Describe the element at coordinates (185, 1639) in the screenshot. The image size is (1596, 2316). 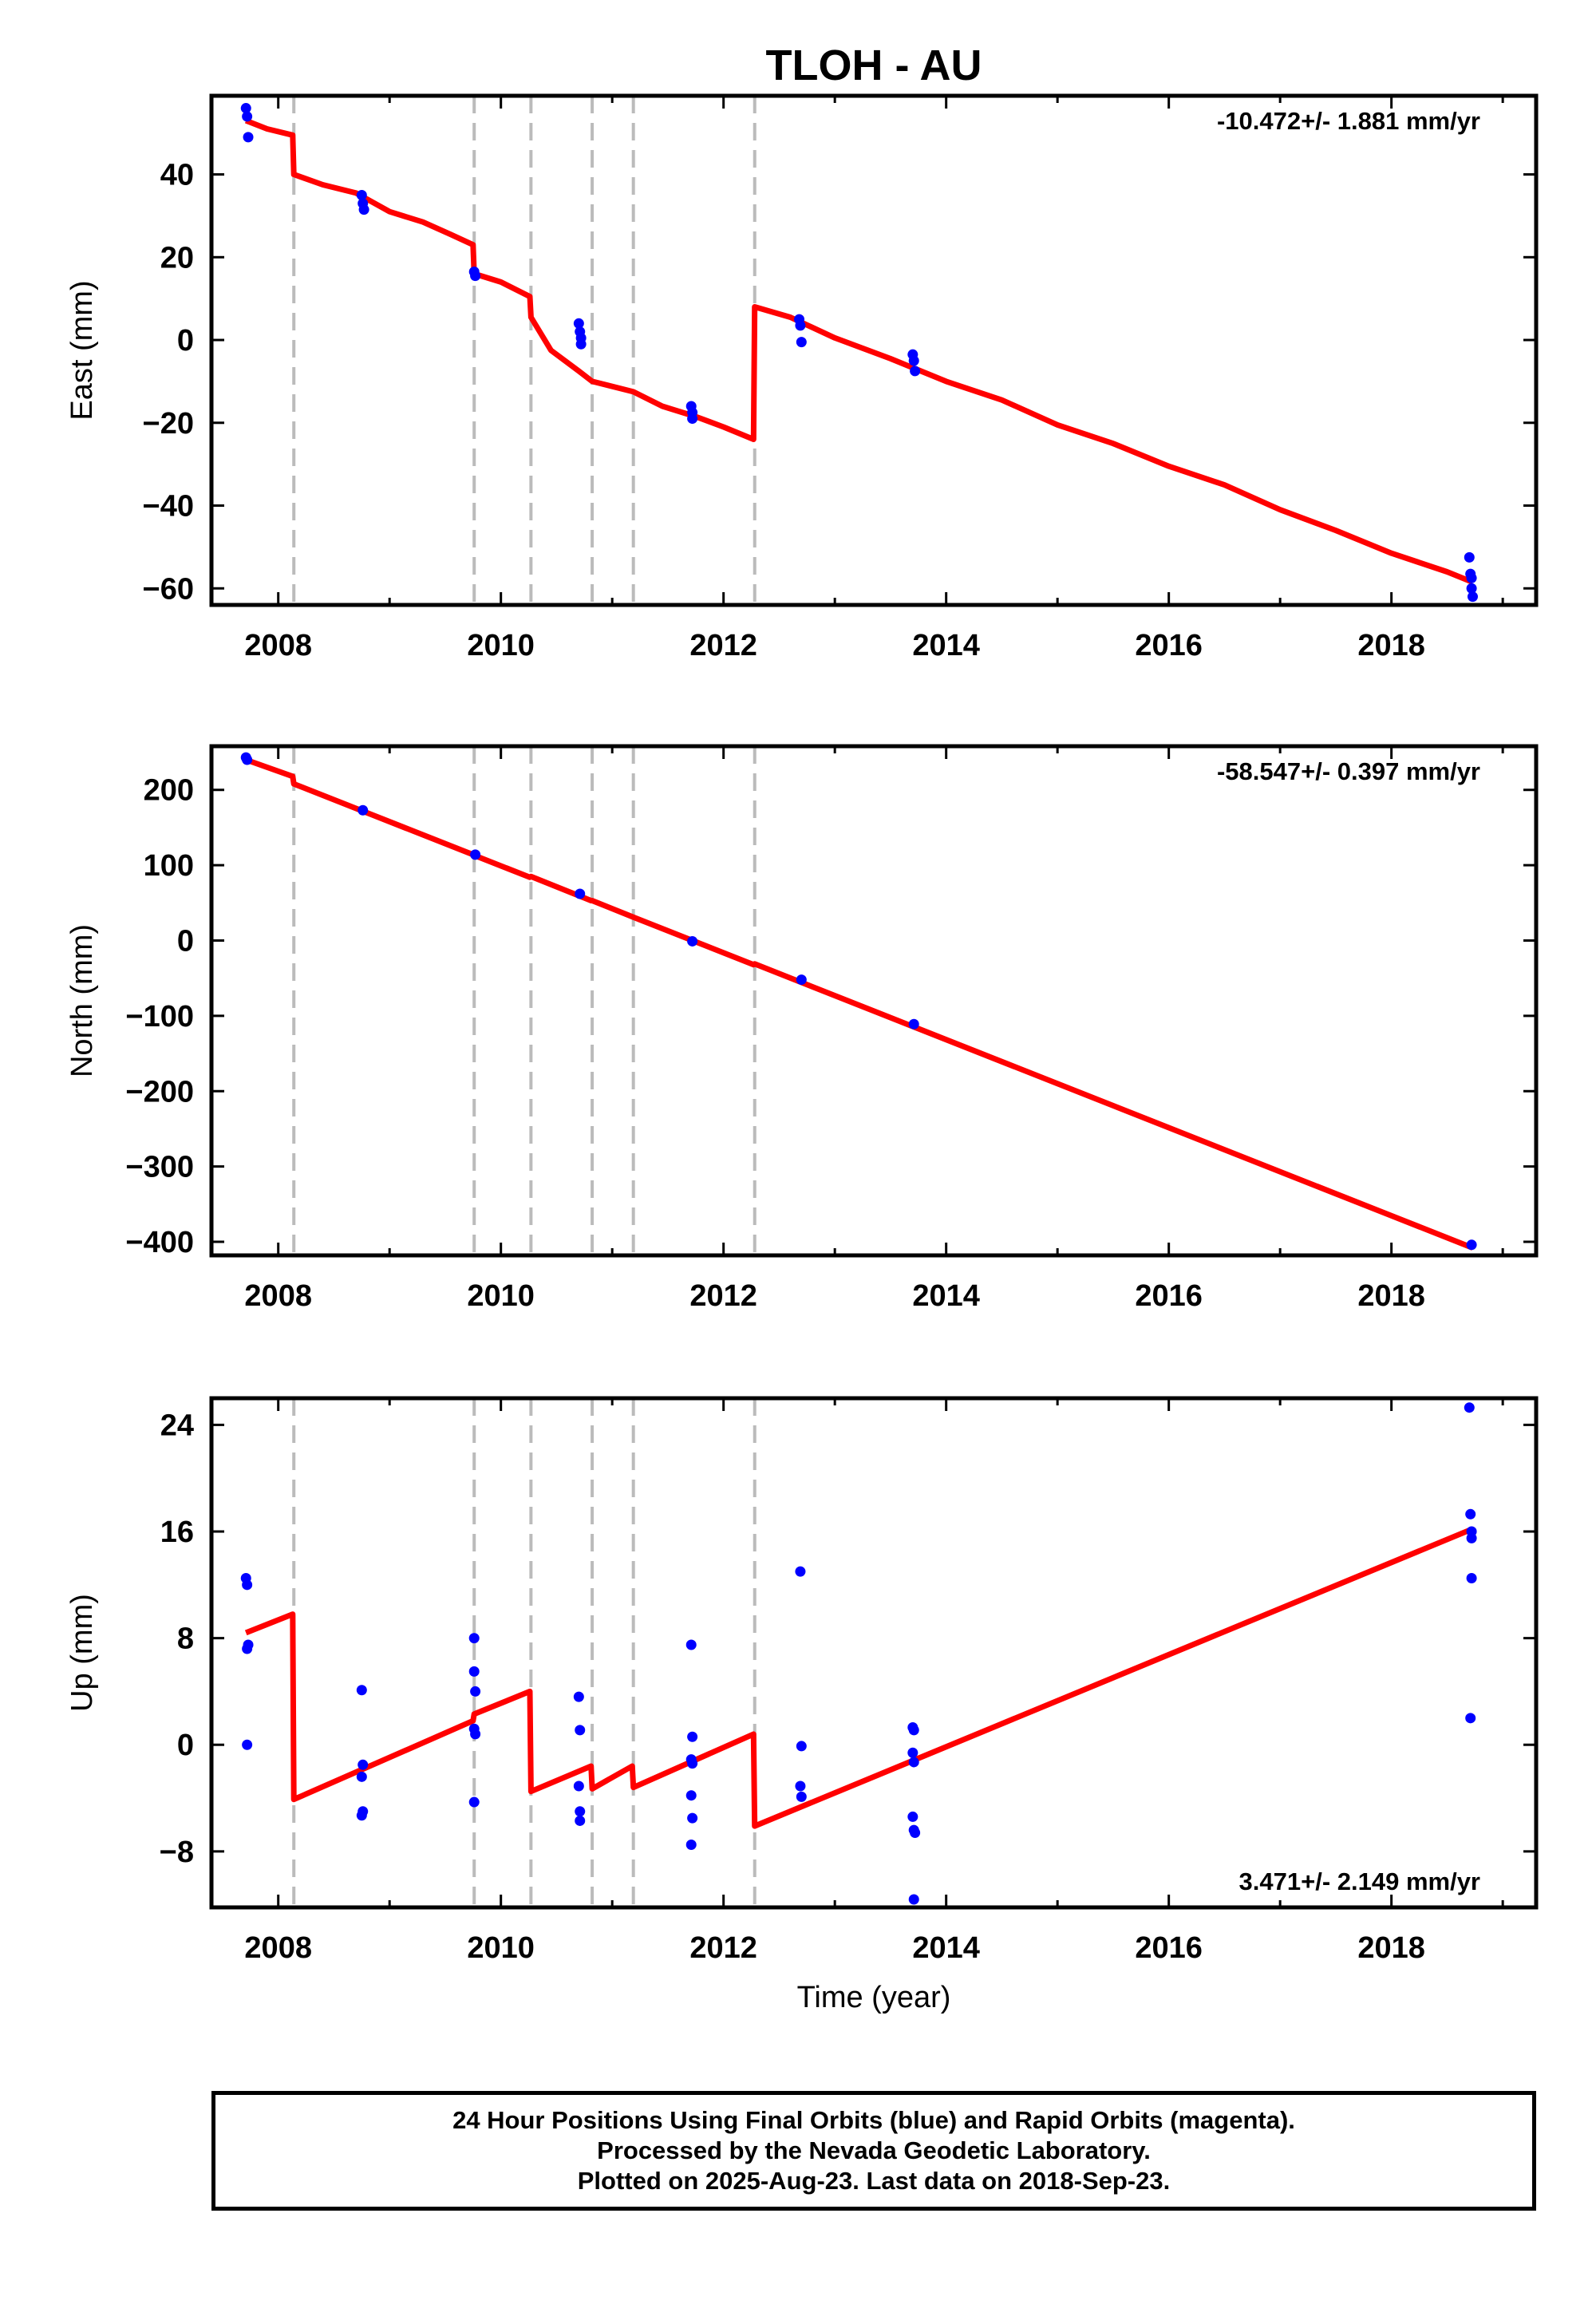
I see `y-tick-label: 8` at that location.